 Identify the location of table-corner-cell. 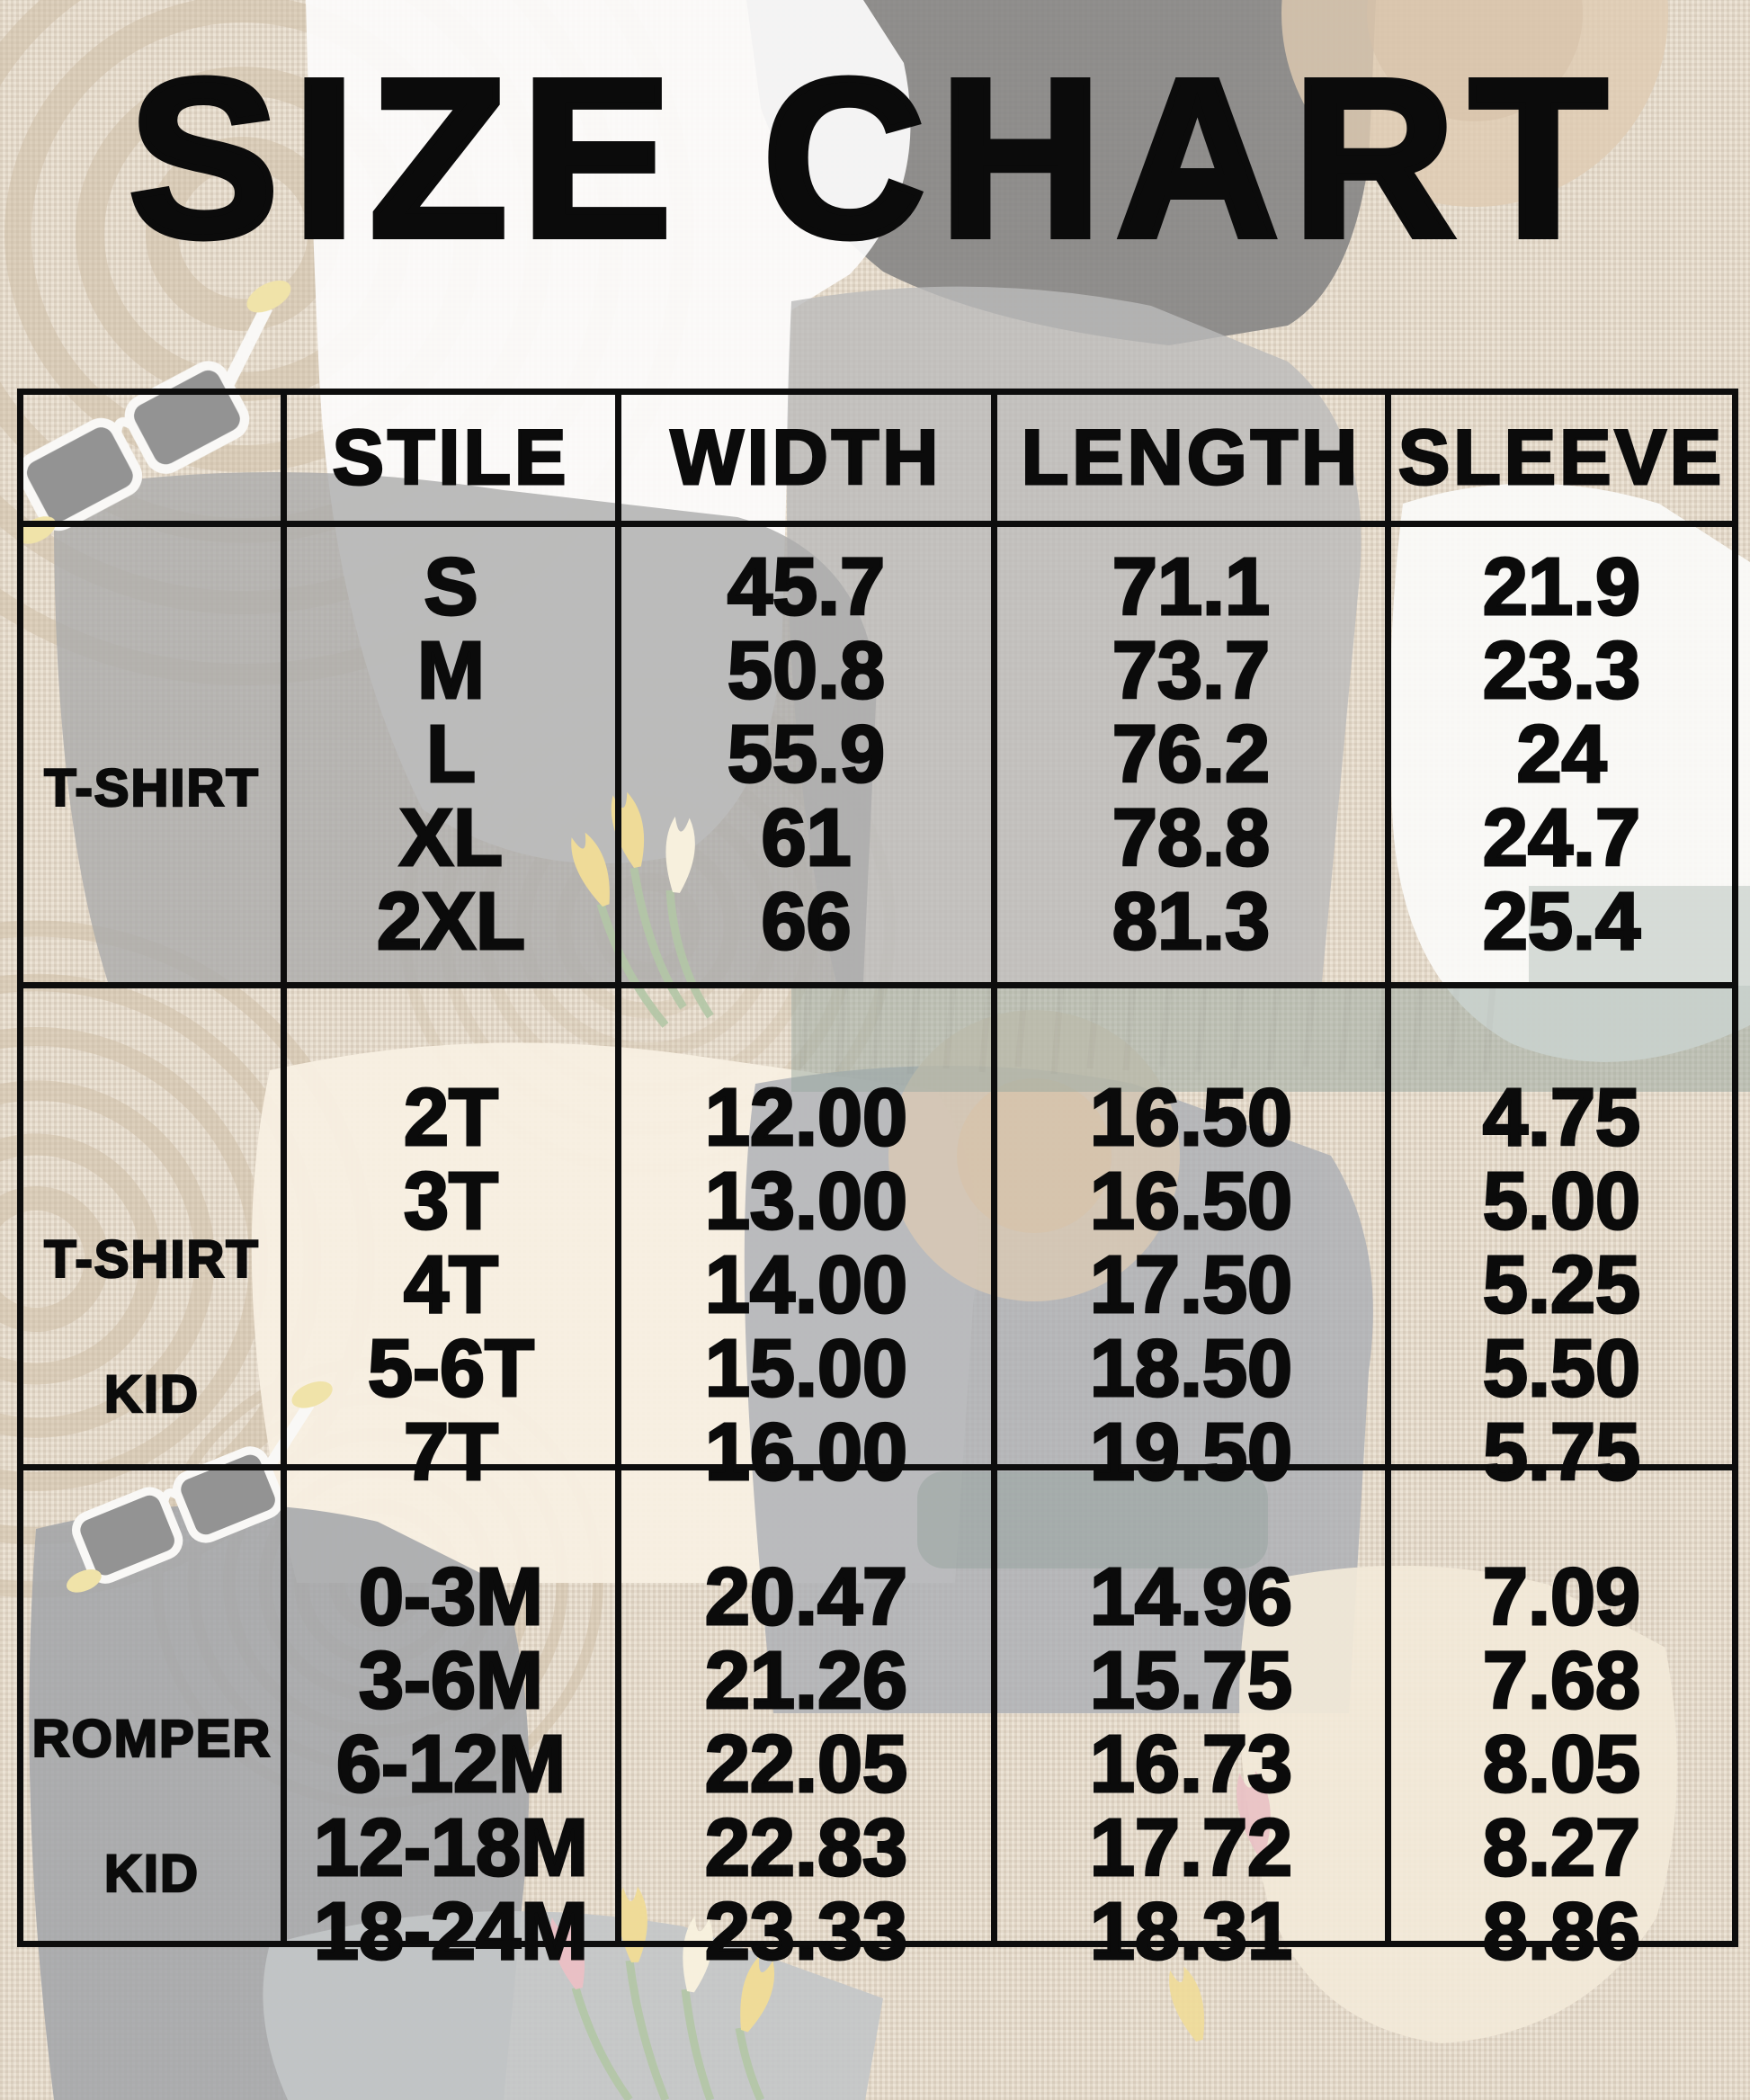
(155, 461).